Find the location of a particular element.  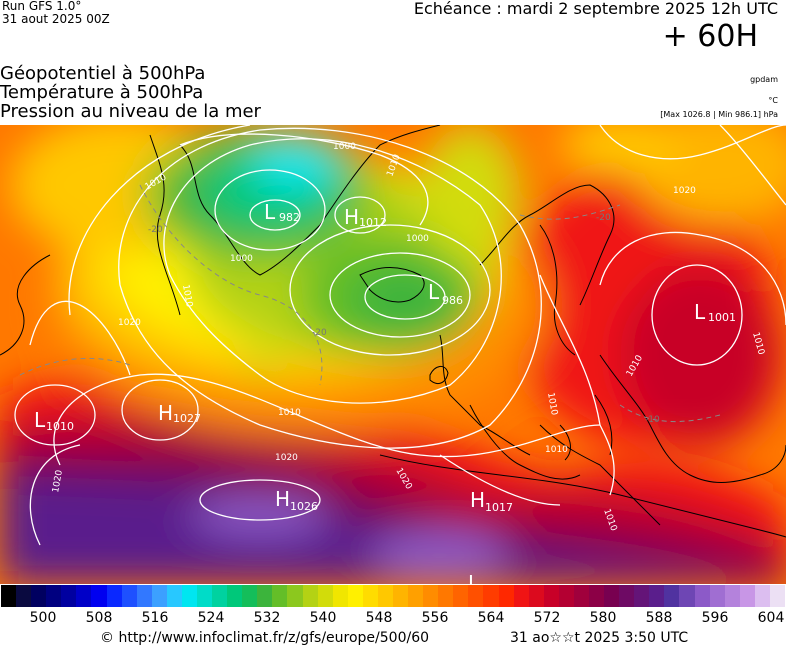

low-center-partial: L is located at coordinates (474, 577).